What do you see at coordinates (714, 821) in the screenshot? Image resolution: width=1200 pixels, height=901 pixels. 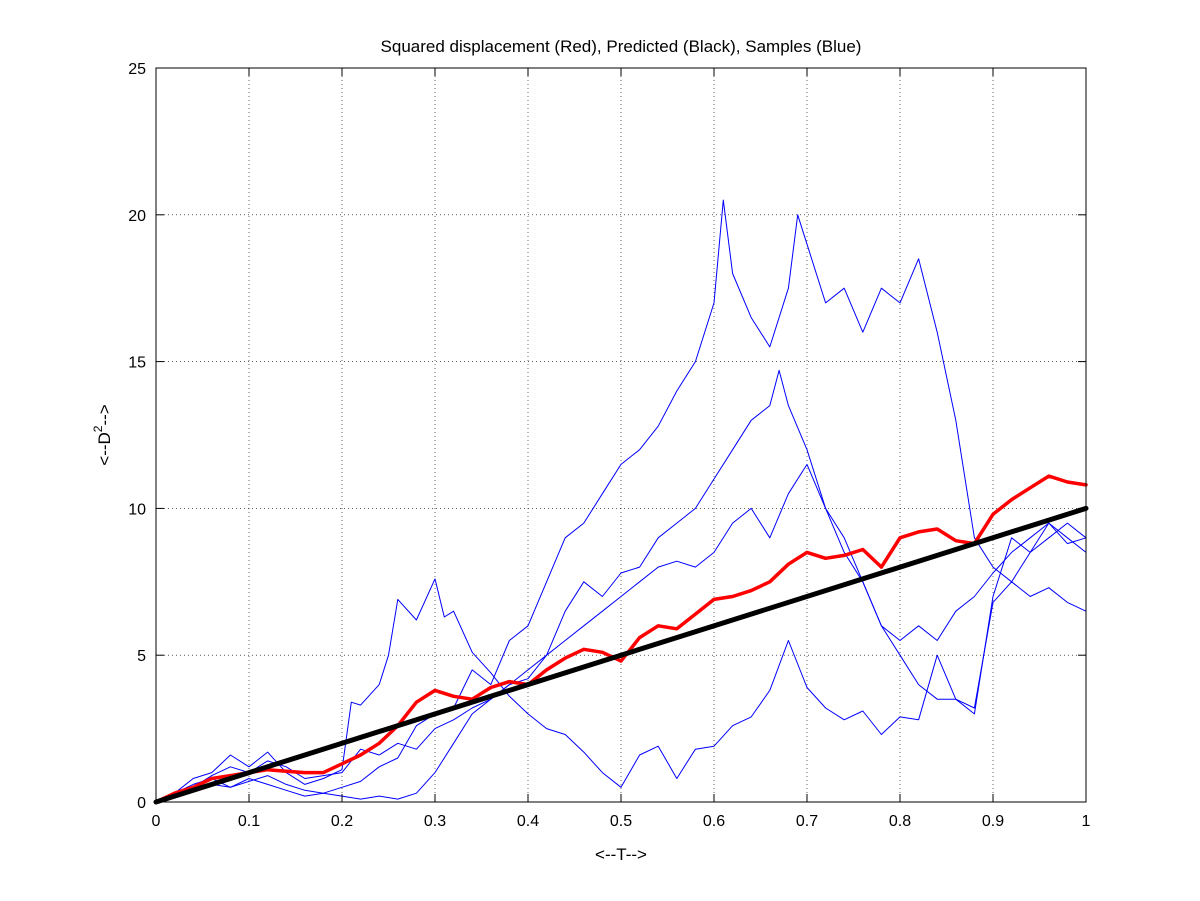 I see `x-tick-label: 0.6` at bounding box center [714, 821].